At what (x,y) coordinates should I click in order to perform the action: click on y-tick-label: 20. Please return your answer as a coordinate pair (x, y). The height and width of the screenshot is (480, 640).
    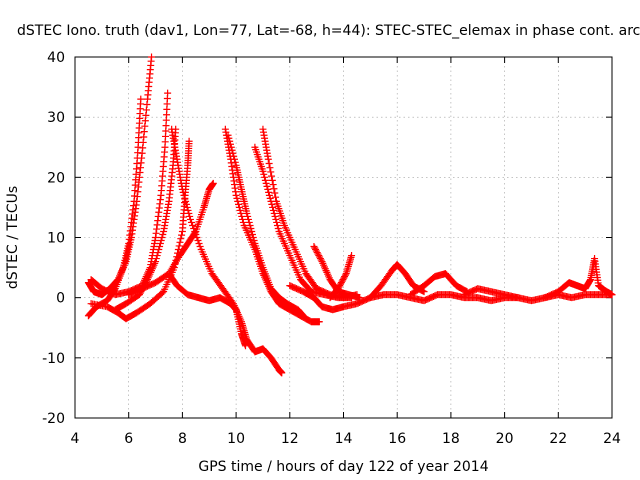
    Looking at the image, I should click on (56, 178).